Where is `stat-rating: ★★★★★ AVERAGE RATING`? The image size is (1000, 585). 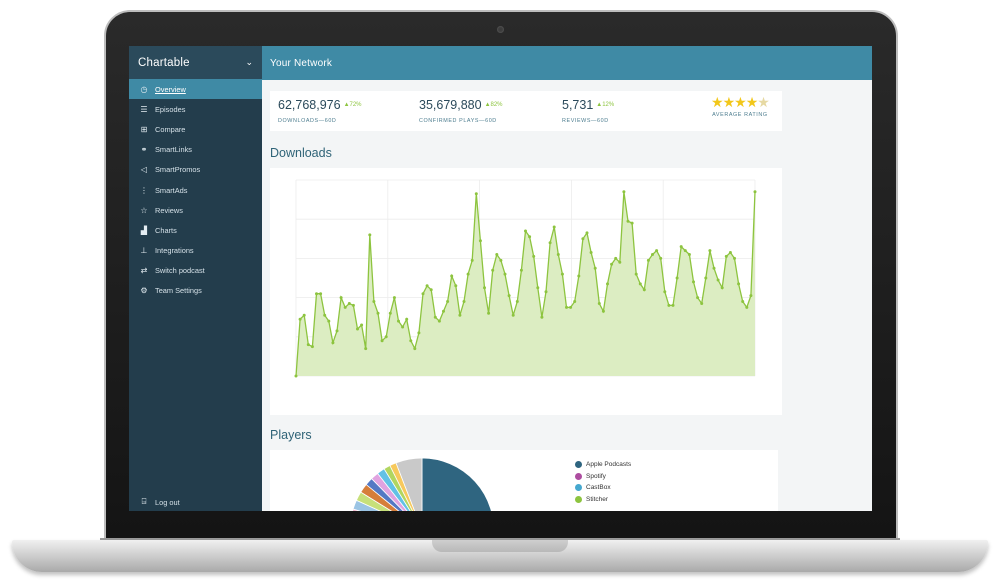
stat-rating: ★★★★★ AVERAGE RATING is located at coordinates (740, 106).